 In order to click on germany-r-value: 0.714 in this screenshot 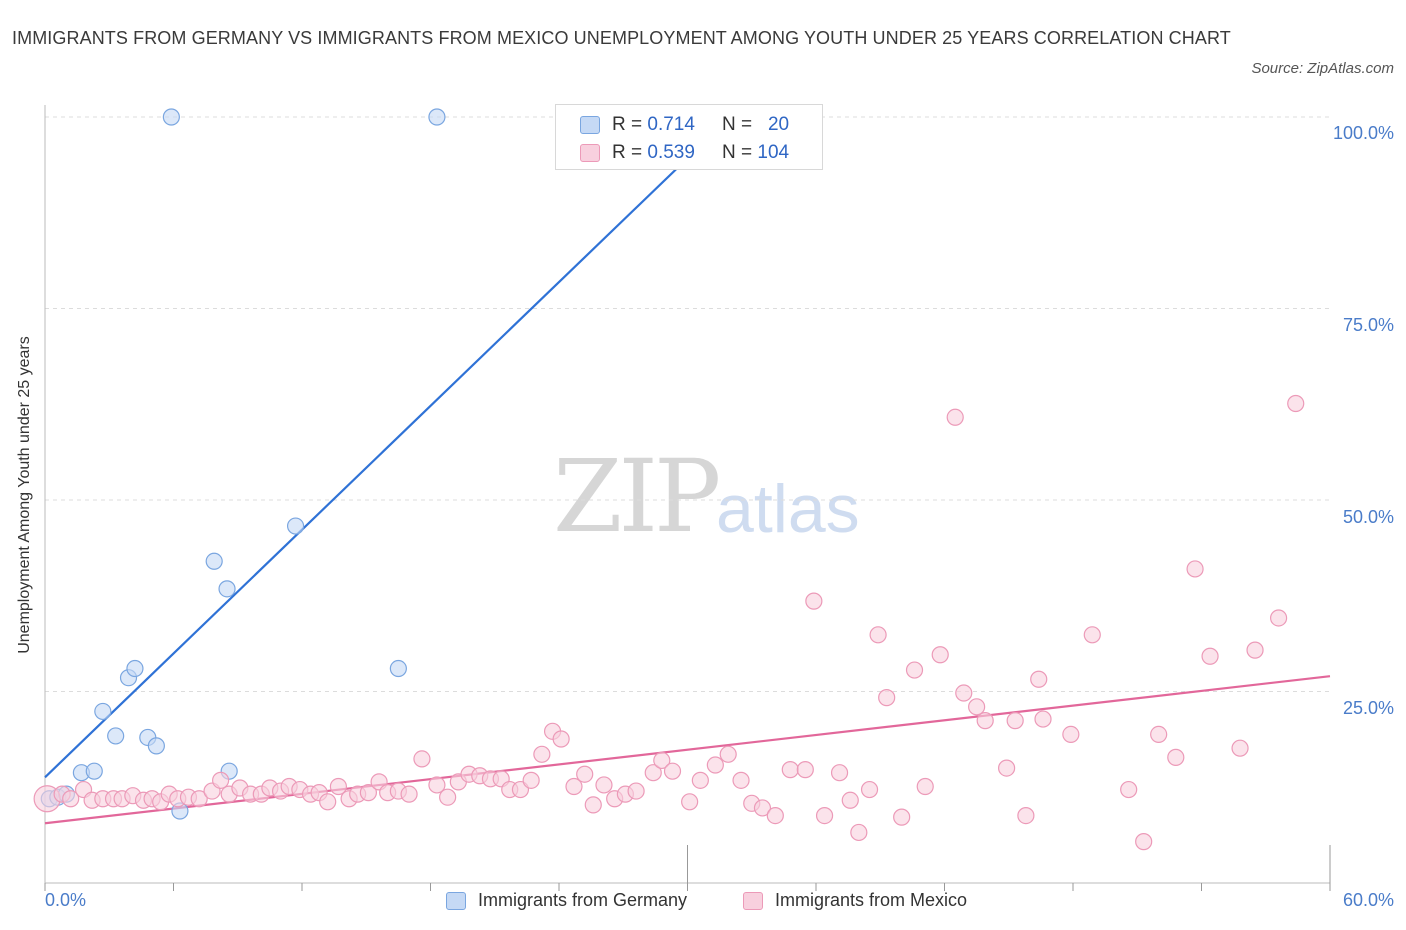, I will do `click(671, 124)`.